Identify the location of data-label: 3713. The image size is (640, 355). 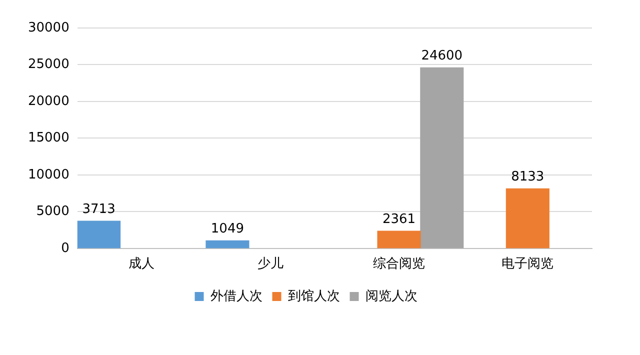
(99, 209).